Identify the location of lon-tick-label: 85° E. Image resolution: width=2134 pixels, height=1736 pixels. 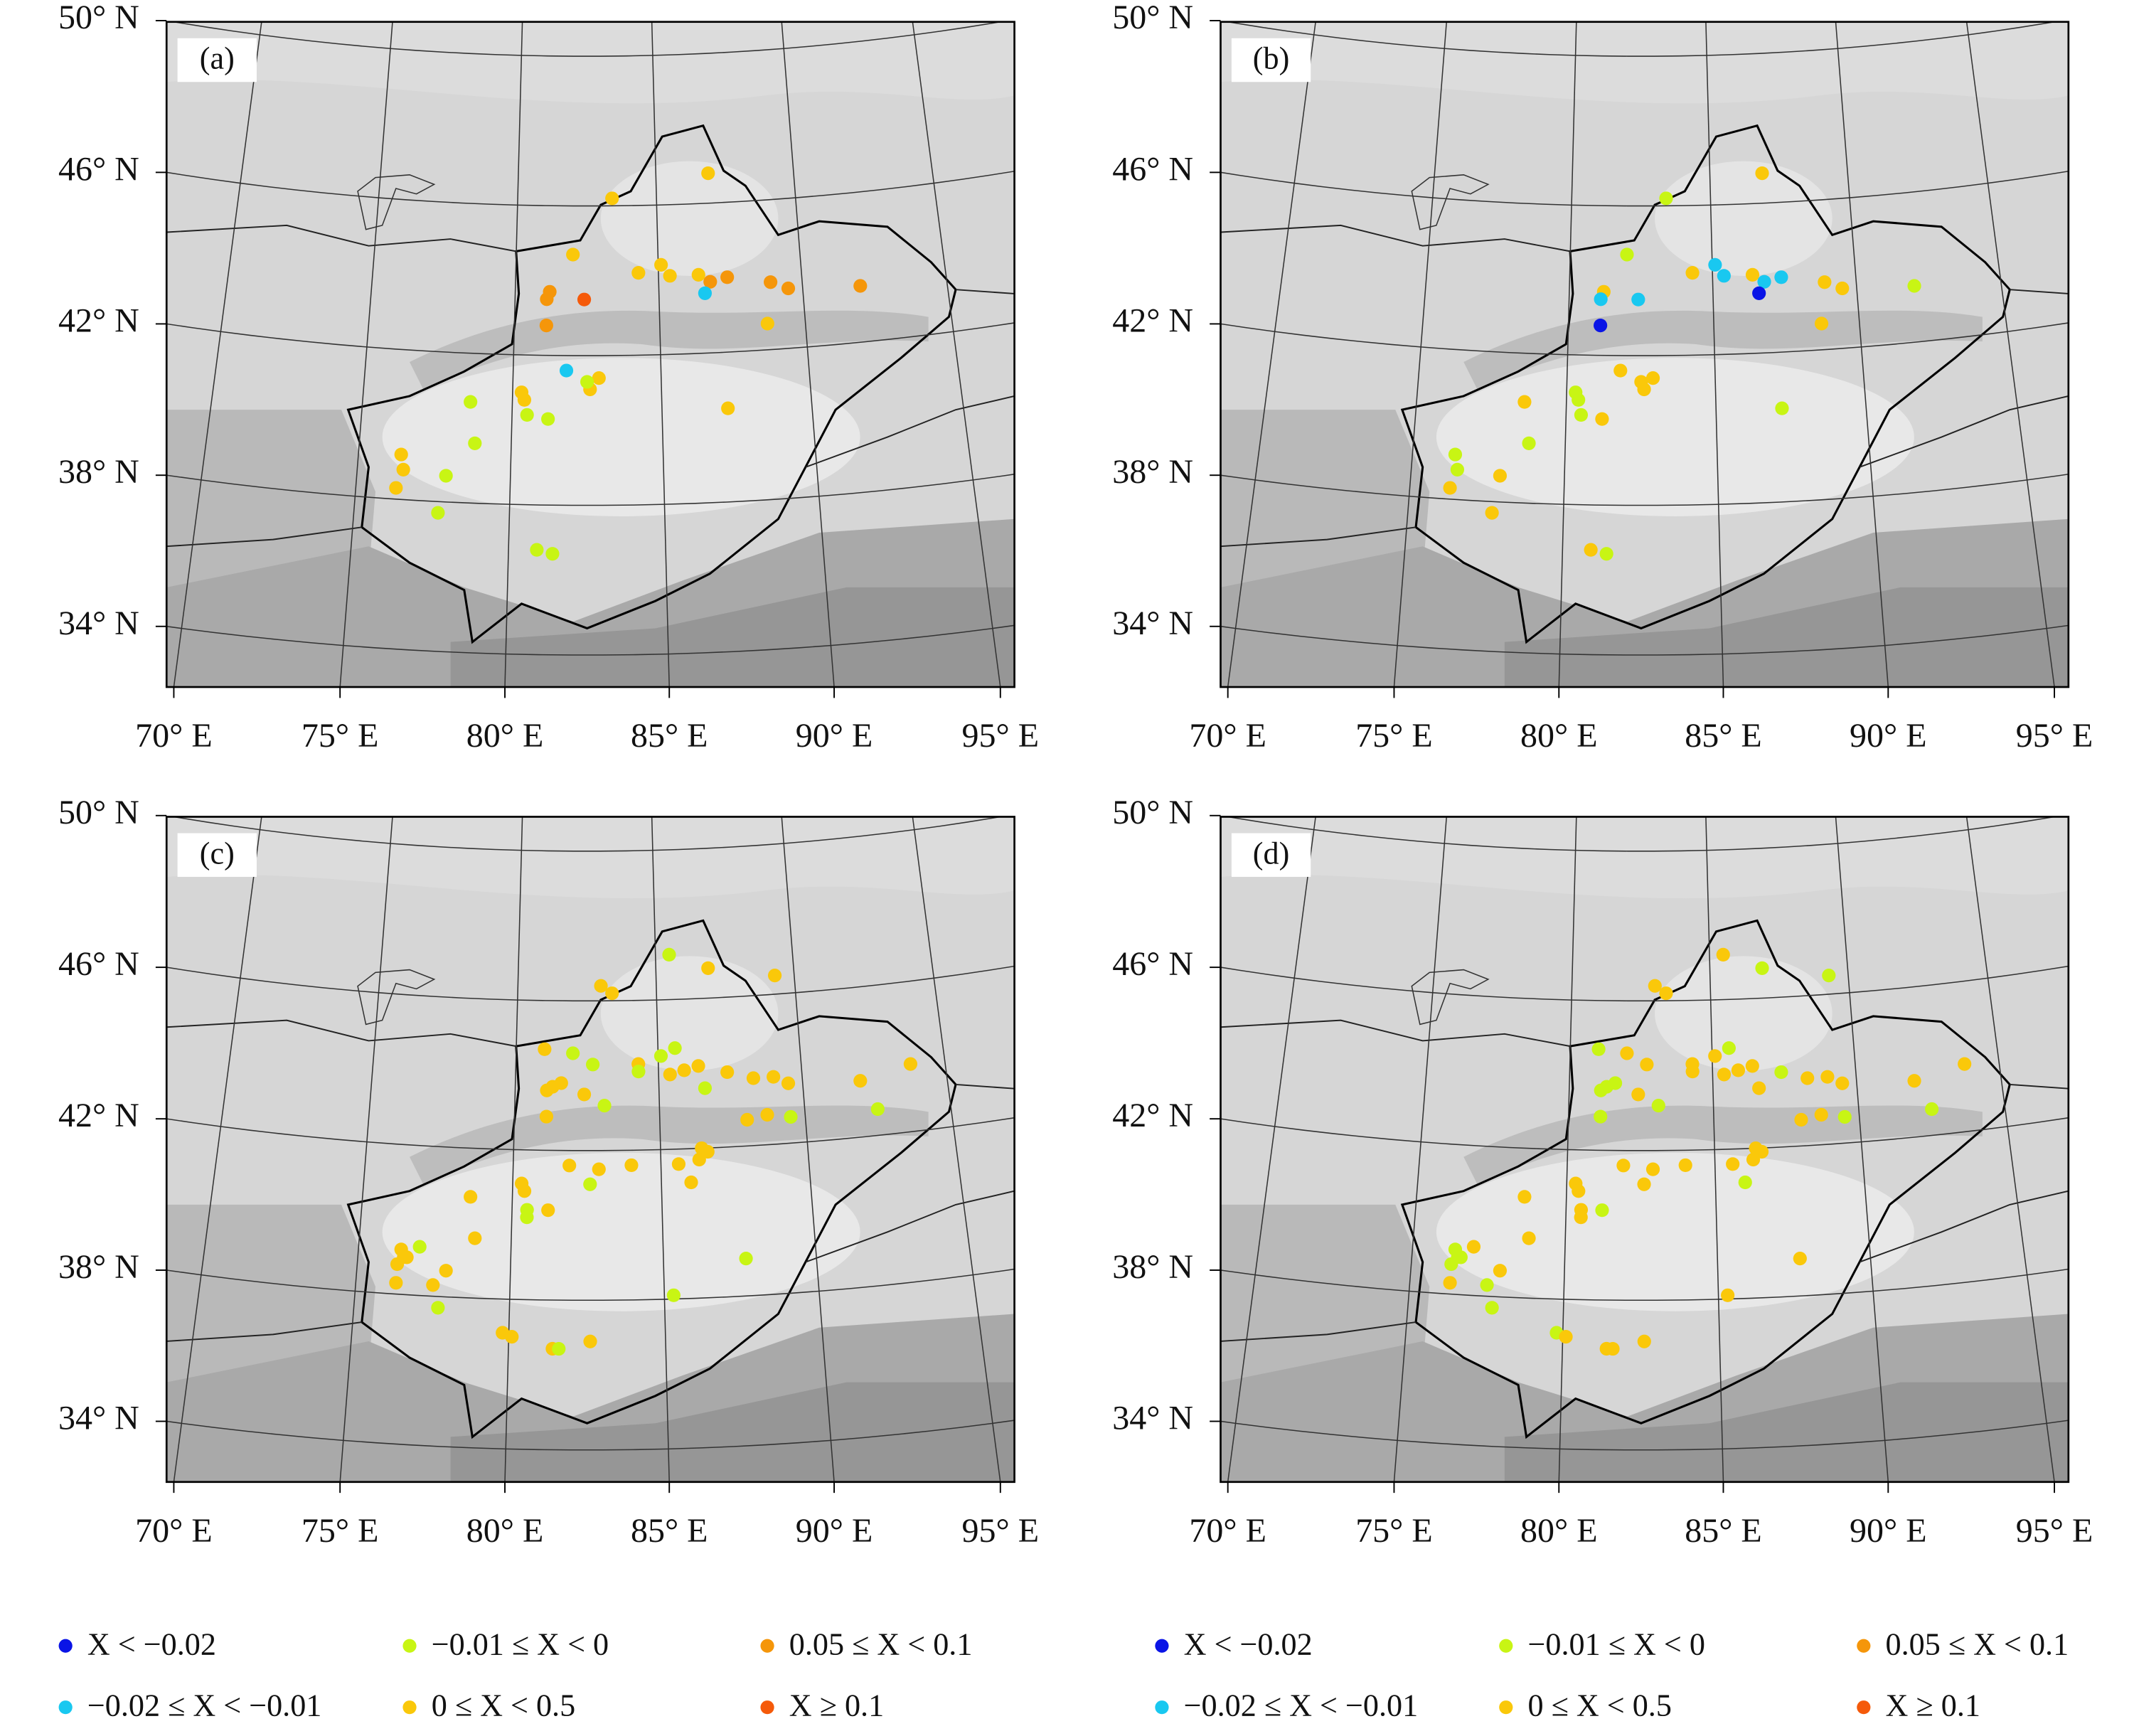
(669, 736).